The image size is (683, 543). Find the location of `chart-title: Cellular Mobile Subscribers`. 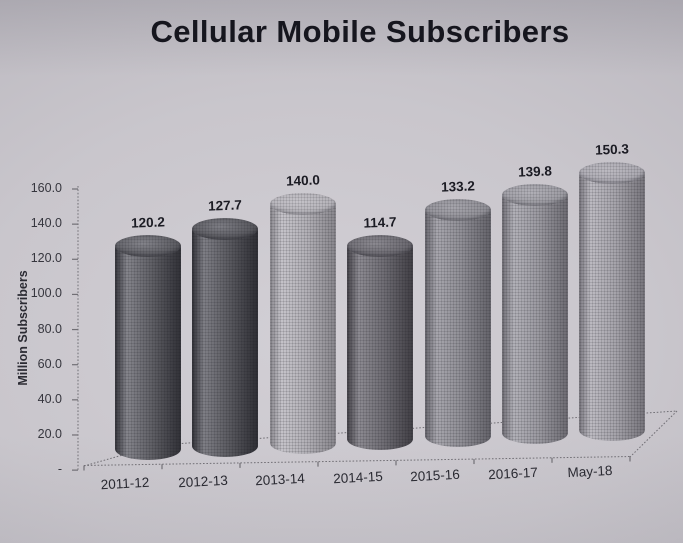

chart-title: Cellular Mobile Subscribers is located at coordinates (360, 31).